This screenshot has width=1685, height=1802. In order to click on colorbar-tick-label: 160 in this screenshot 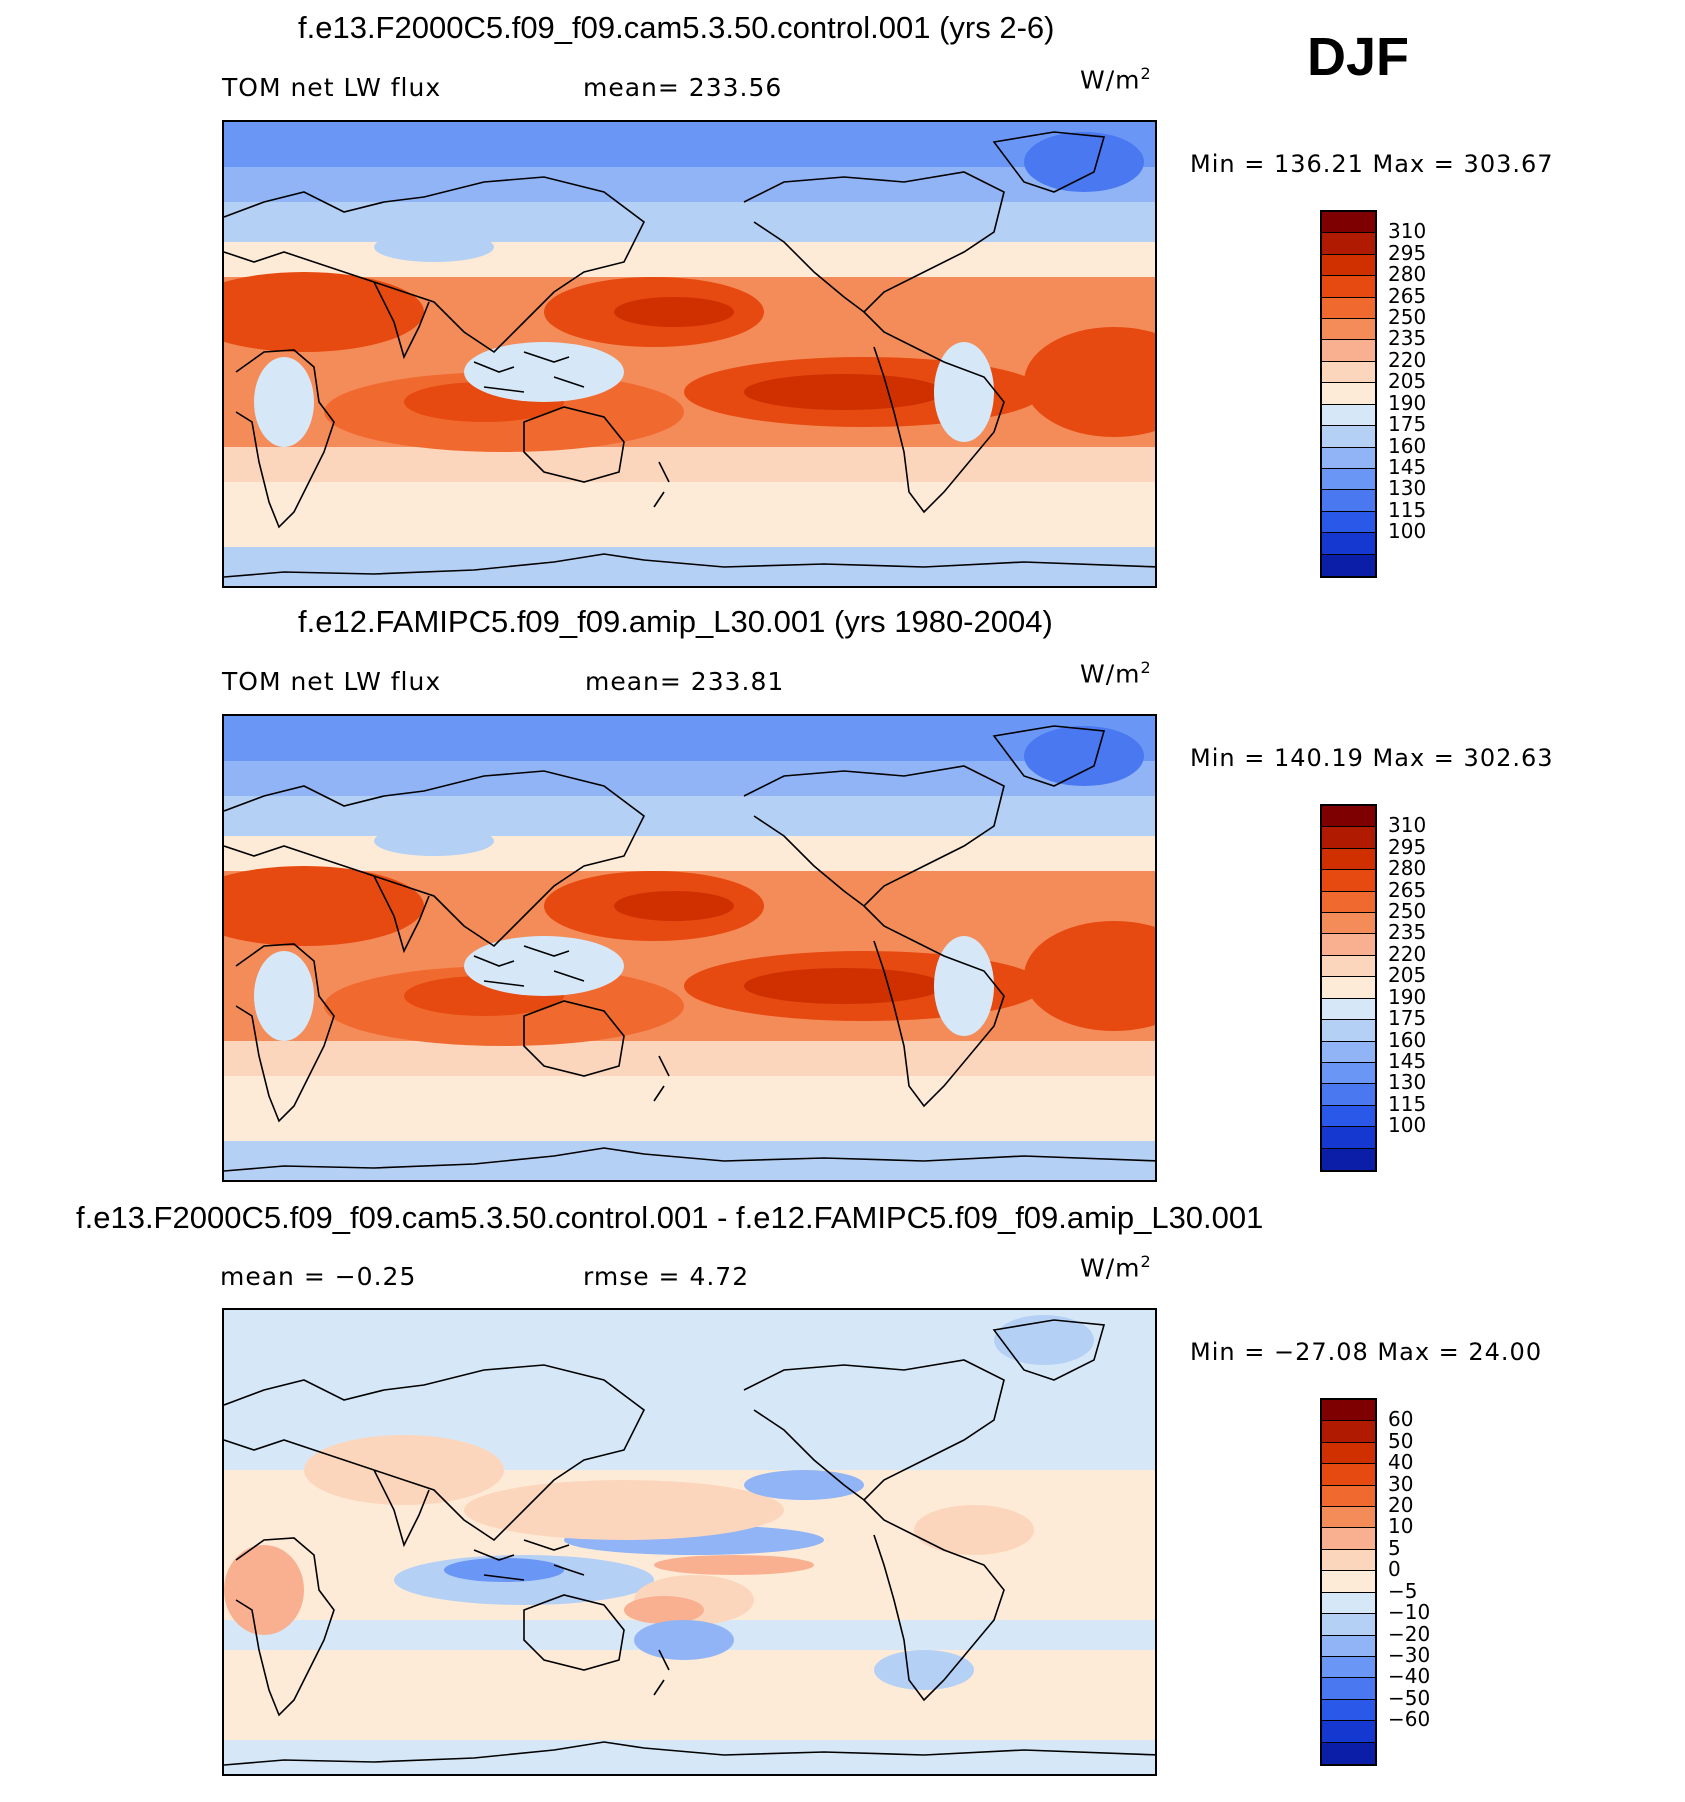, I will do `click(1407, 1039)`.